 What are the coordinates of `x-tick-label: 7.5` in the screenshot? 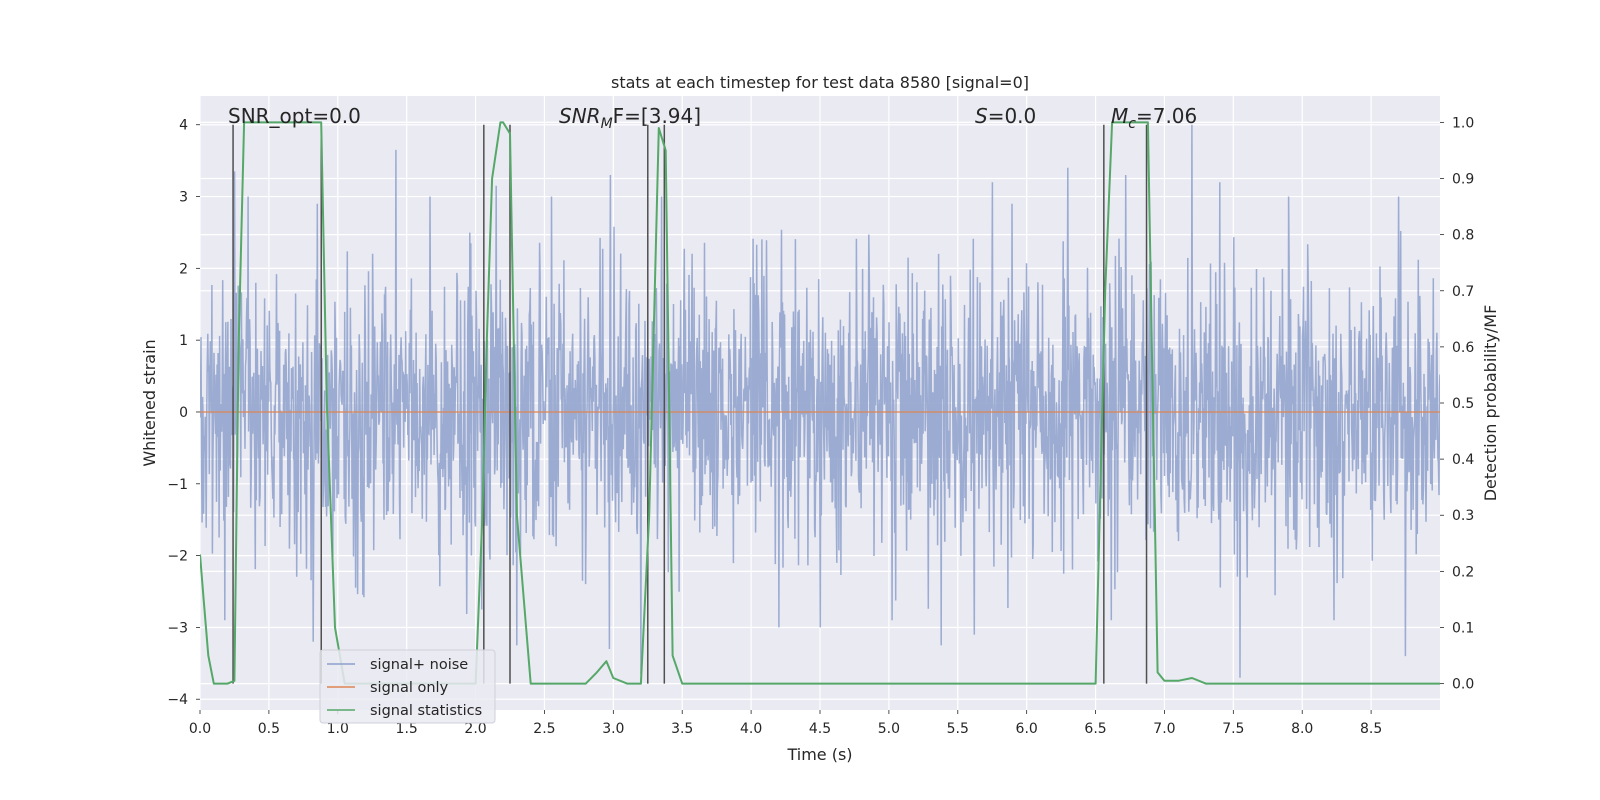 It's located at (1233, 729).